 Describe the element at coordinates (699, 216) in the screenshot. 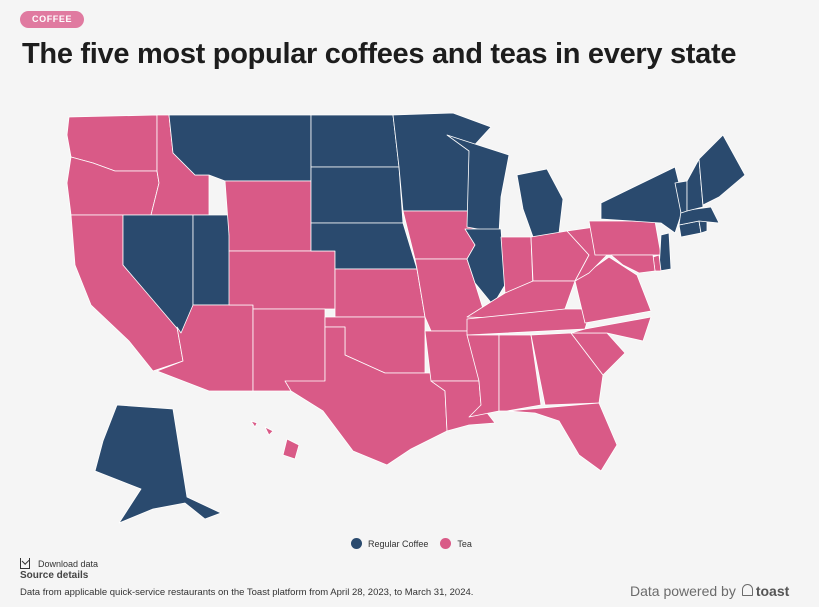

I see `state-ma` at that location.